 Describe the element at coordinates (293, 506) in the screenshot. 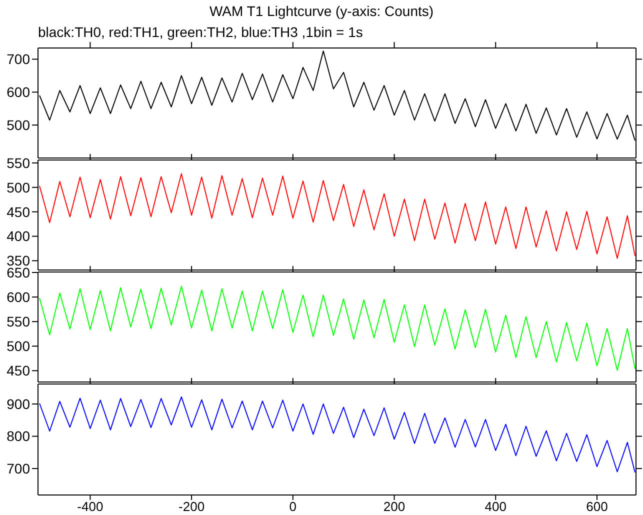

I see `x-tick-label: 0` at that location.